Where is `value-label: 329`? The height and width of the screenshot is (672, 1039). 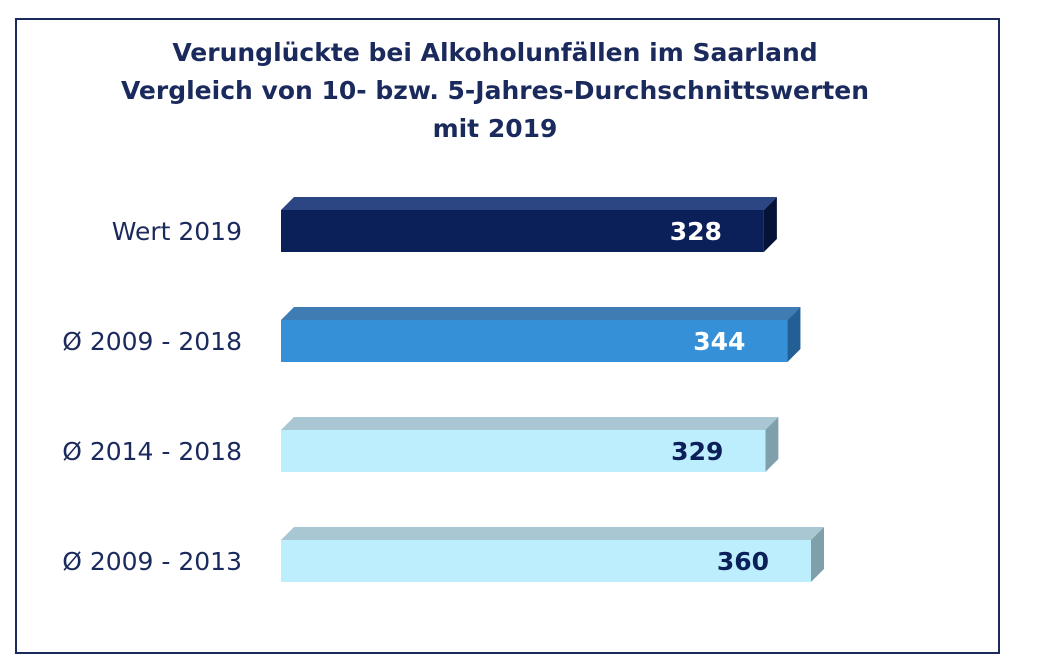
value-label: 329 is located at coordinates (697, 451).